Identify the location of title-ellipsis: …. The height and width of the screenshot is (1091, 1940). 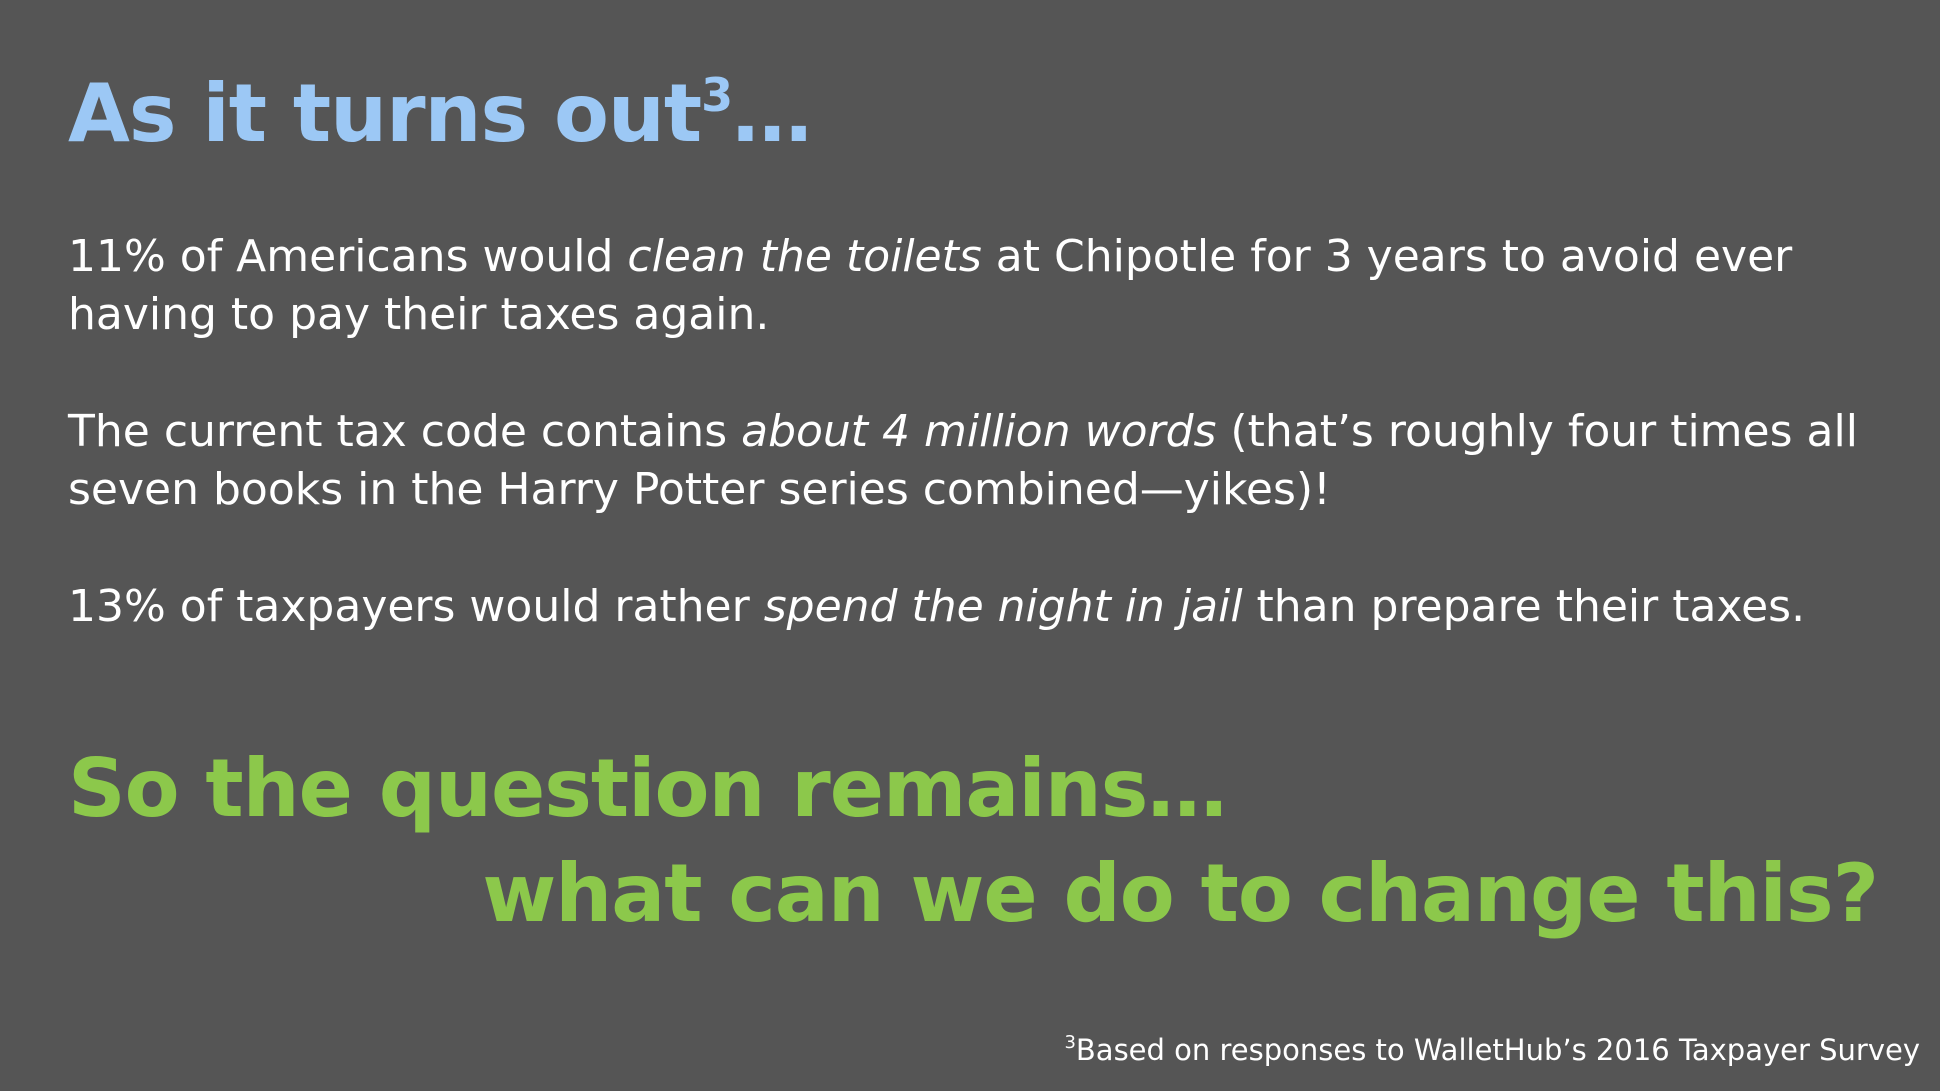
(772, 113).